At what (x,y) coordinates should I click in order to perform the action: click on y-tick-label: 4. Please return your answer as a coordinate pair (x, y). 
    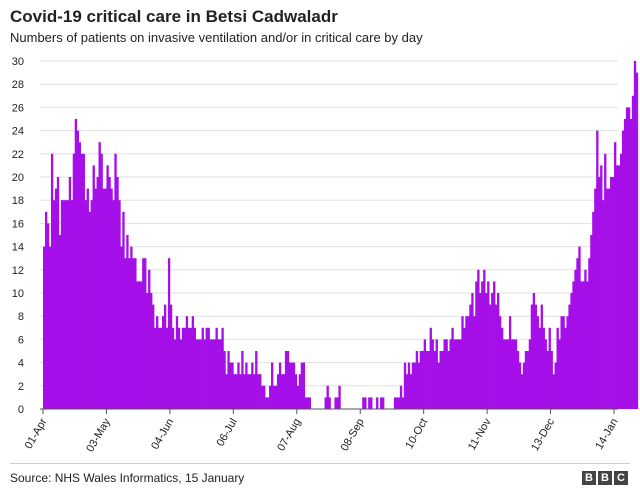
    Looking at the image, I should click on (21, 364).